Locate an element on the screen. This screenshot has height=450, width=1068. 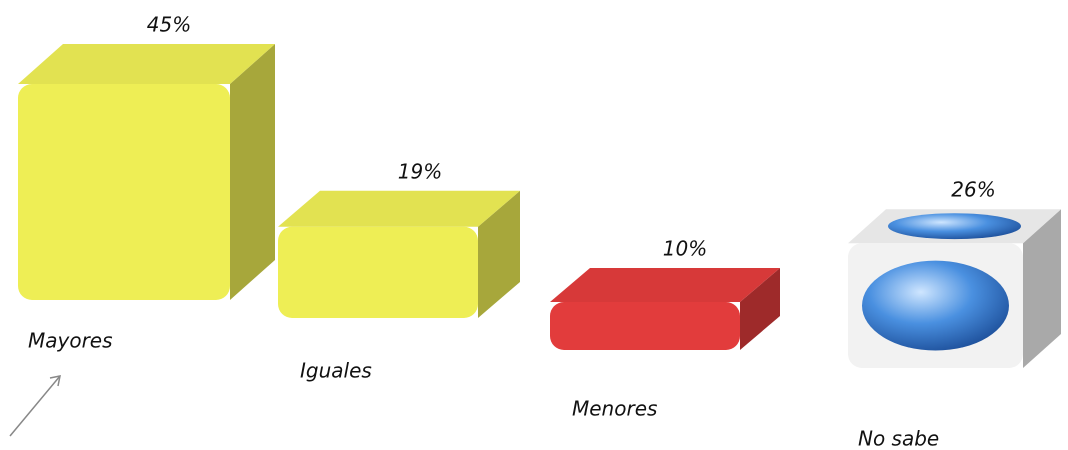
arrow-head is located at coordinates (55, 381).